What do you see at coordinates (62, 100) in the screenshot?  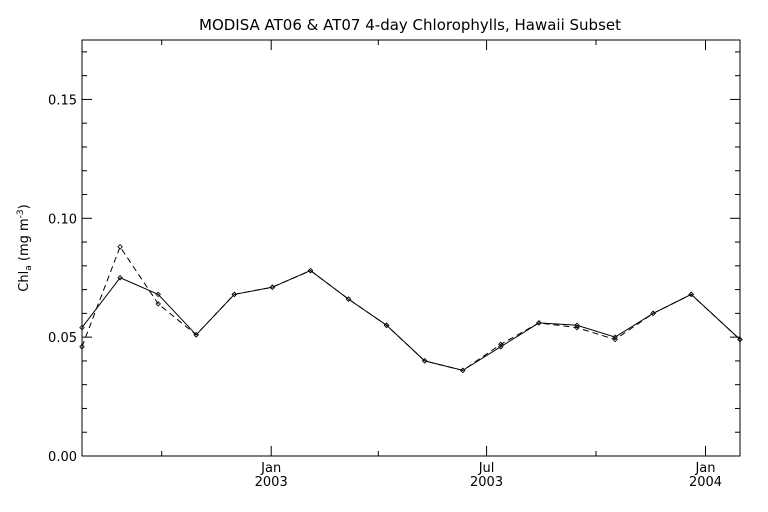 I see `y-tick-label: 0.15` at bounding box center [62, 100].